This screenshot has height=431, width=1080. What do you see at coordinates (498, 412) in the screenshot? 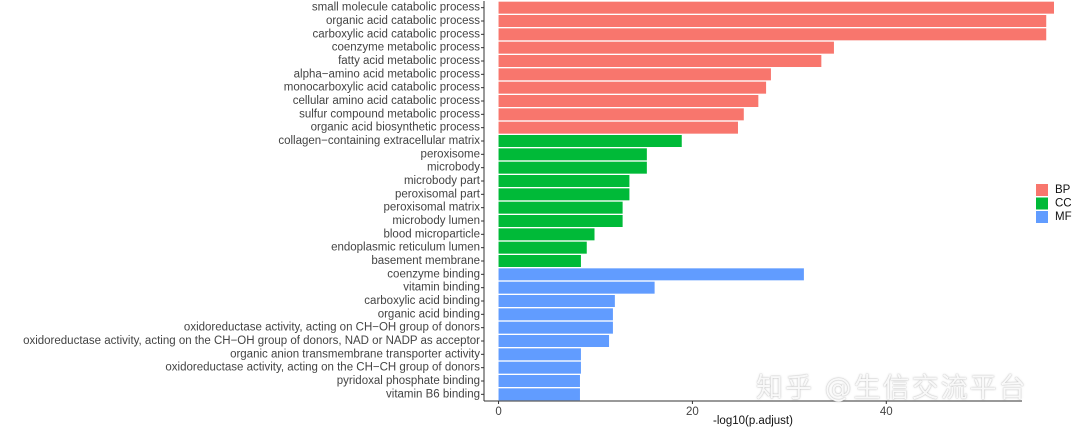
I see `x-tick-label: 0` at bounding box center [498, 412].